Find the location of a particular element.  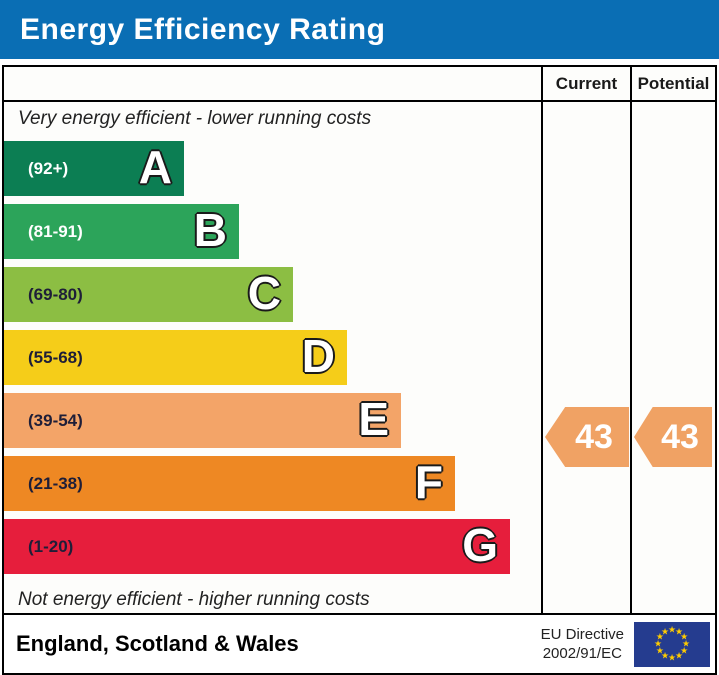

eu-directive-label: EU Directive 2002/91/EC is located at coordinates (582, 644).